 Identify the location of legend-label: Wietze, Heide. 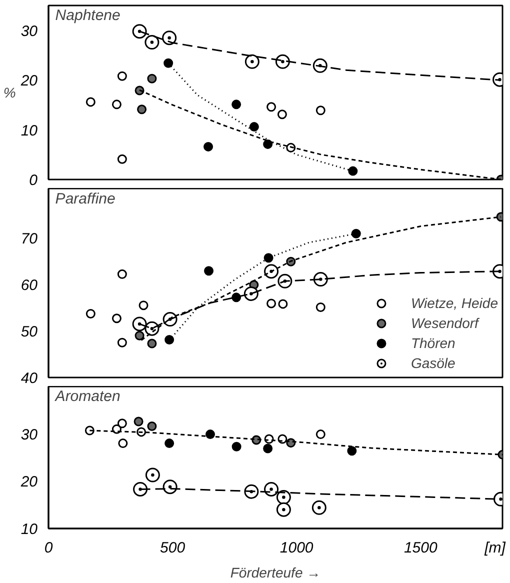
(454, 303).